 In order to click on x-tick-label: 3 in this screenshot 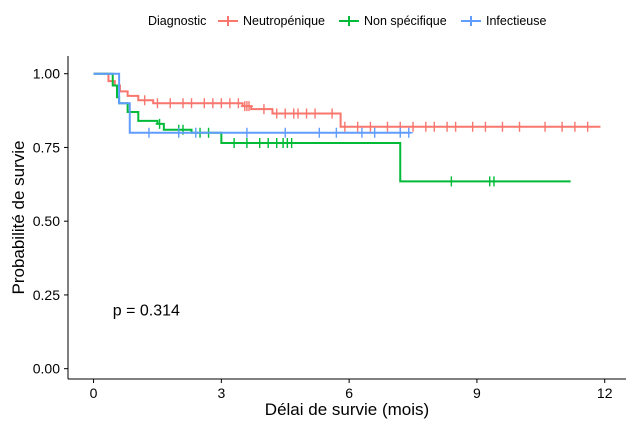, I will do `click(221, 393)`.